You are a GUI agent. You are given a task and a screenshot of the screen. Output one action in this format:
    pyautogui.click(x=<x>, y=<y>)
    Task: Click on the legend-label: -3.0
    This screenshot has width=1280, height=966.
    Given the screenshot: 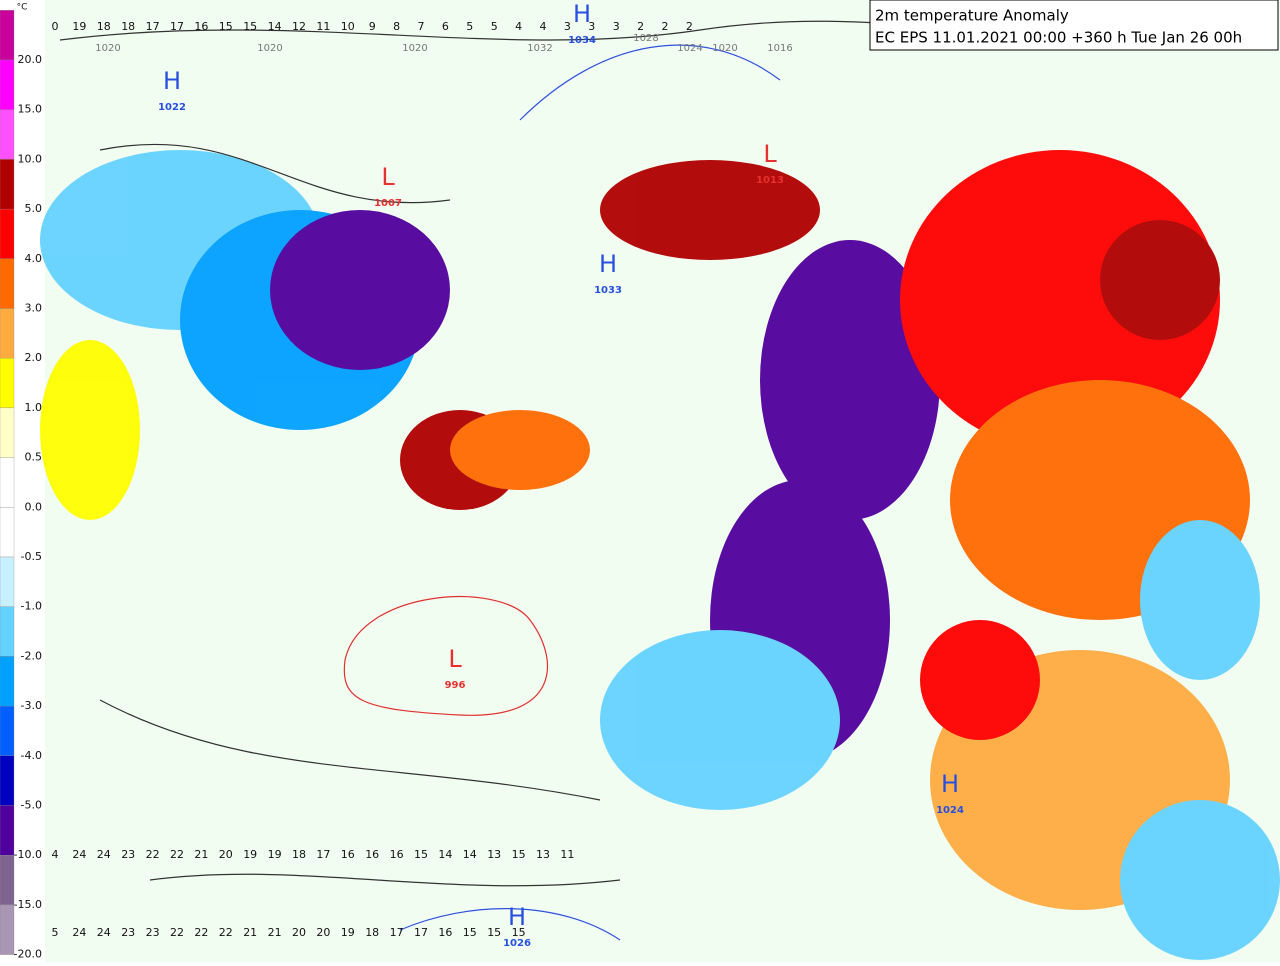 What is the action you would take?
    pyautogui.click(x=31, y=705)
    